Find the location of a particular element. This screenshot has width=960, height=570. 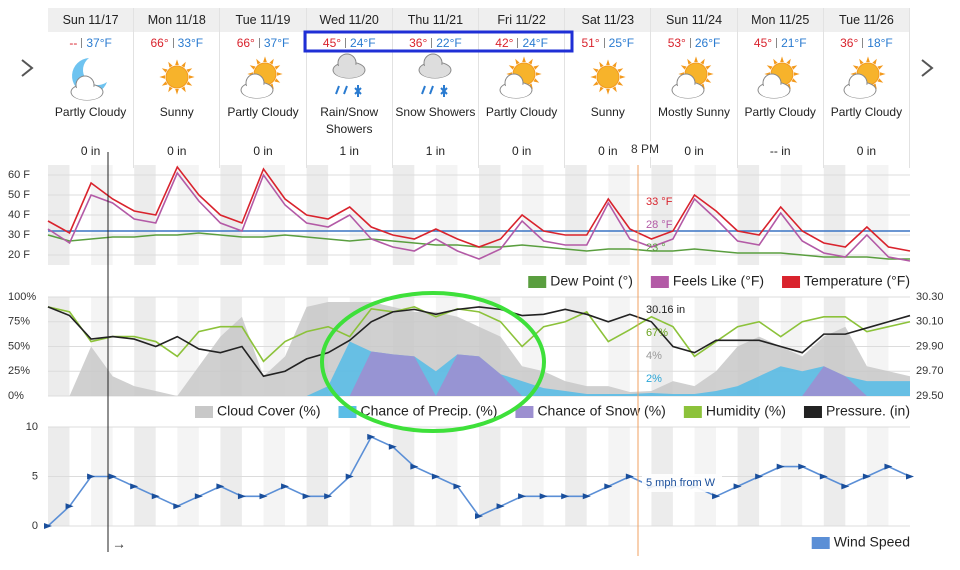

hi-lo: 36° 22°F is located at coordinates (435, 42).